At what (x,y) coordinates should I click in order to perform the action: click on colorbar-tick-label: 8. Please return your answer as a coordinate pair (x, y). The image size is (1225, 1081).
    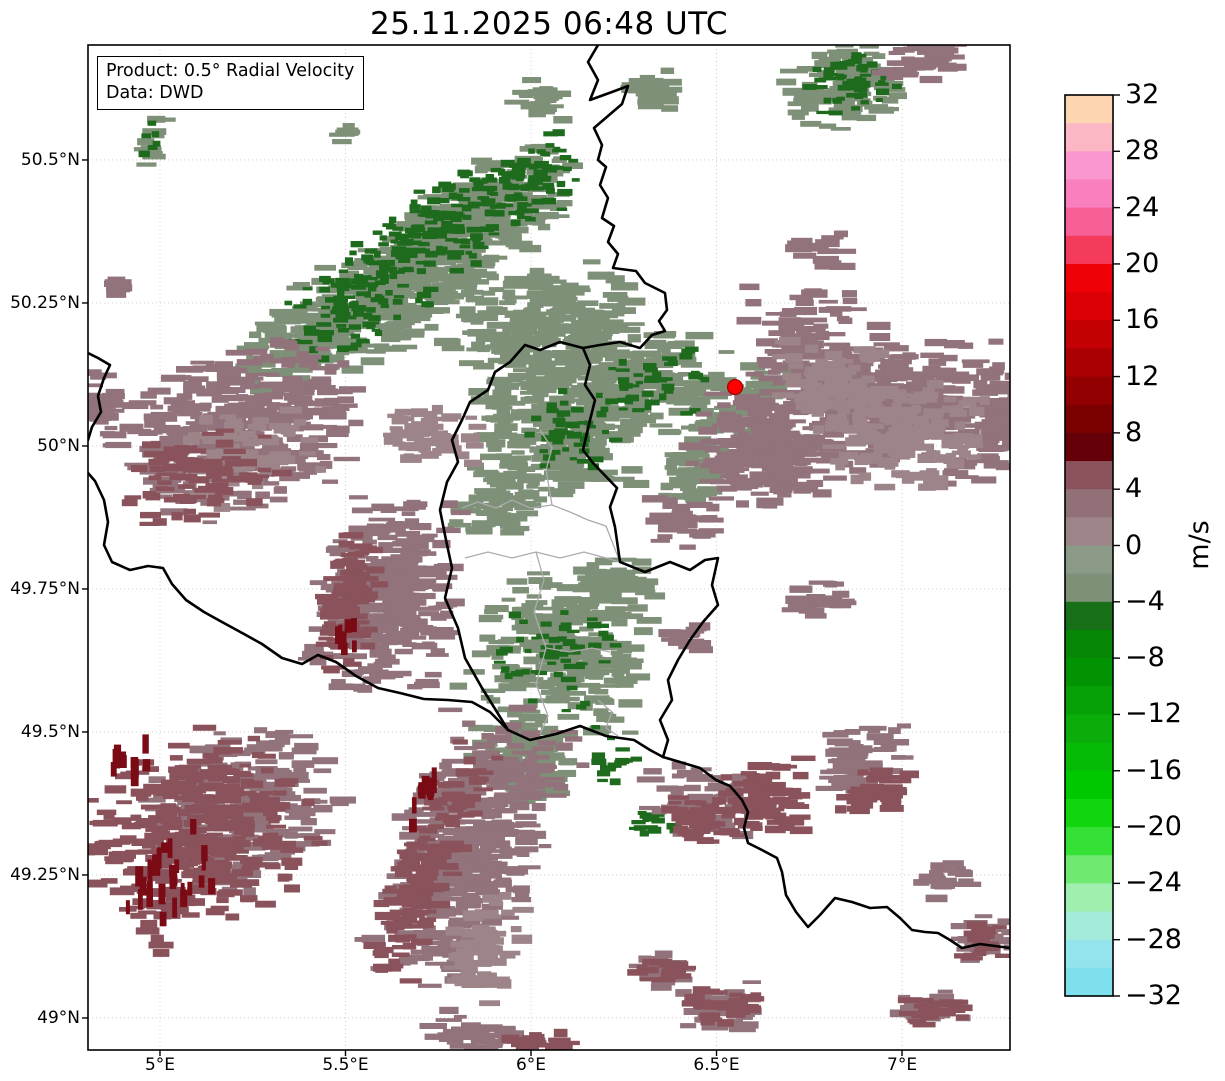
    Looking at the image, I should click on (1134, 432).